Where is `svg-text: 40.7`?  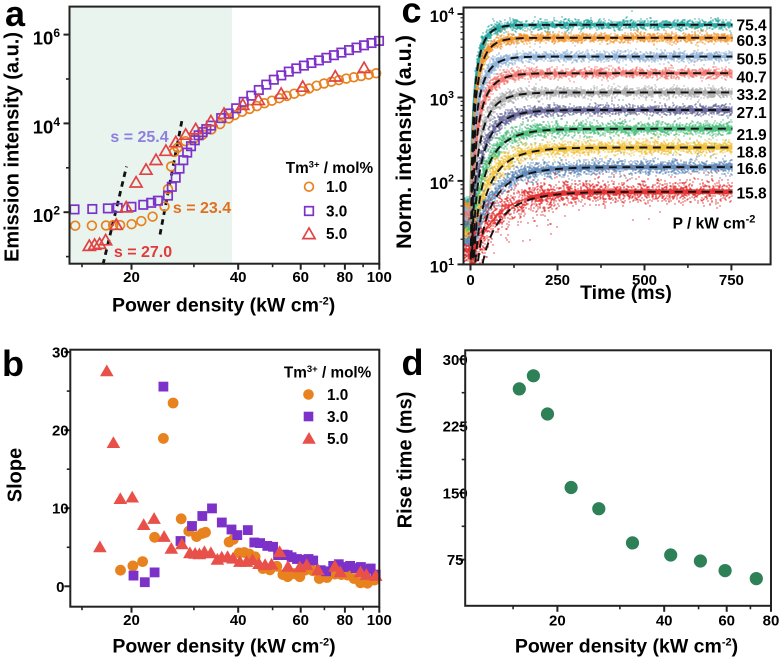
svg-text: 40.7 is located at coordinates (752, 77).